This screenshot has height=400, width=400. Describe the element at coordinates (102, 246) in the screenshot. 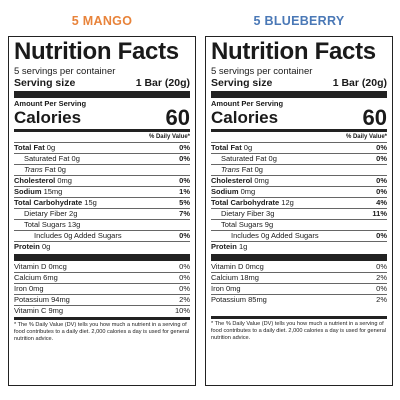

I see `nutrient-row: Protein 0g` at that location.